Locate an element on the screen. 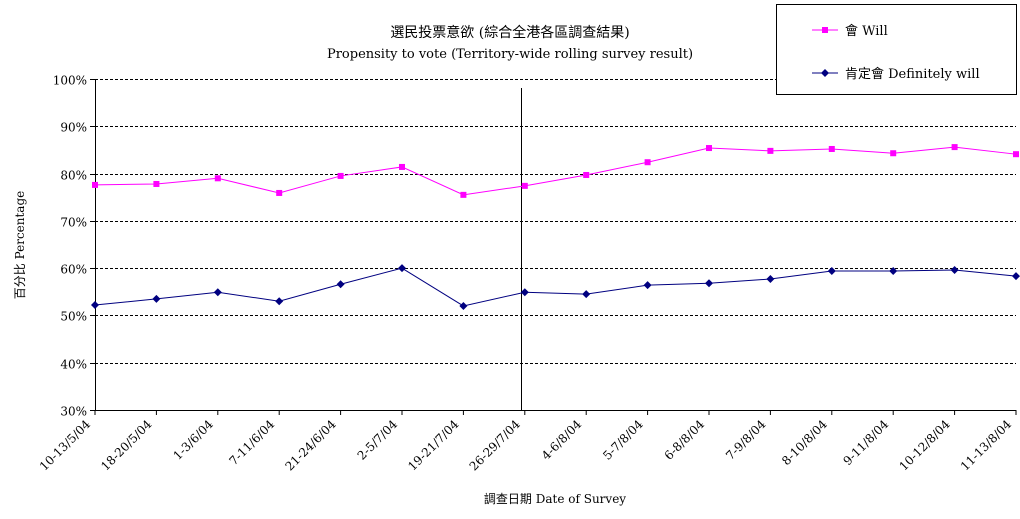  series-definitely-will is located at coordinates (555, 287).